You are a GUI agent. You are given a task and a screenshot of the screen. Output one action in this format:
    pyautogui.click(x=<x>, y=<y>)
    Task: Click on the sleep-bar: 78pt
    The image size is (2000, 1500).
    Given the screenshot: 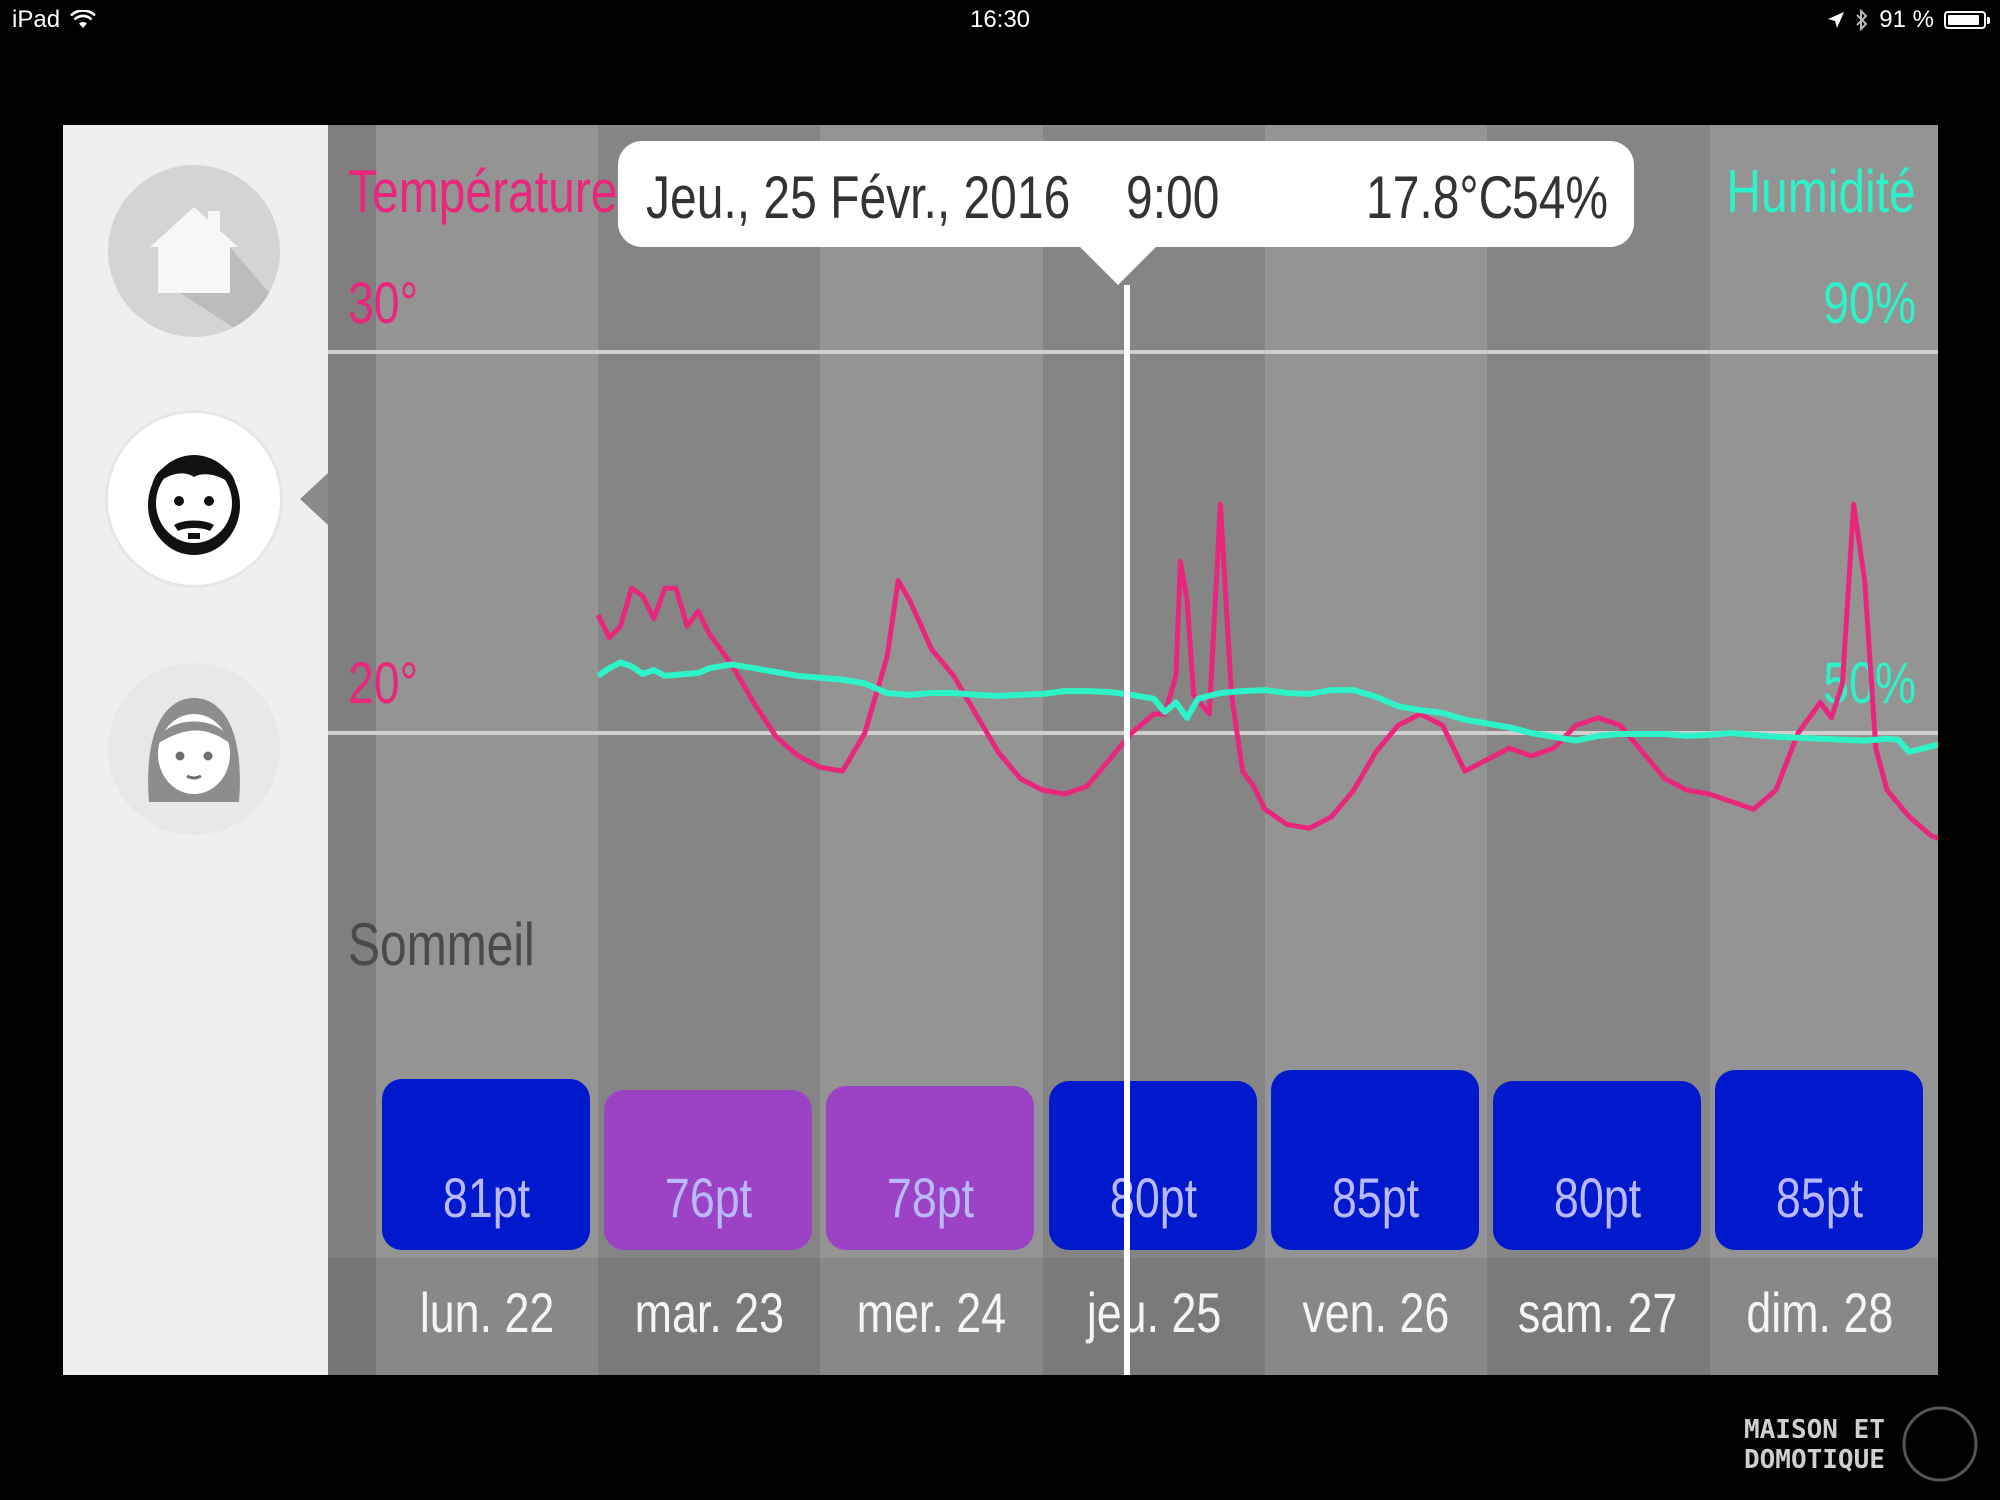 What is the action you would take?
    pyautogui.click(x=930, y=1168)
    